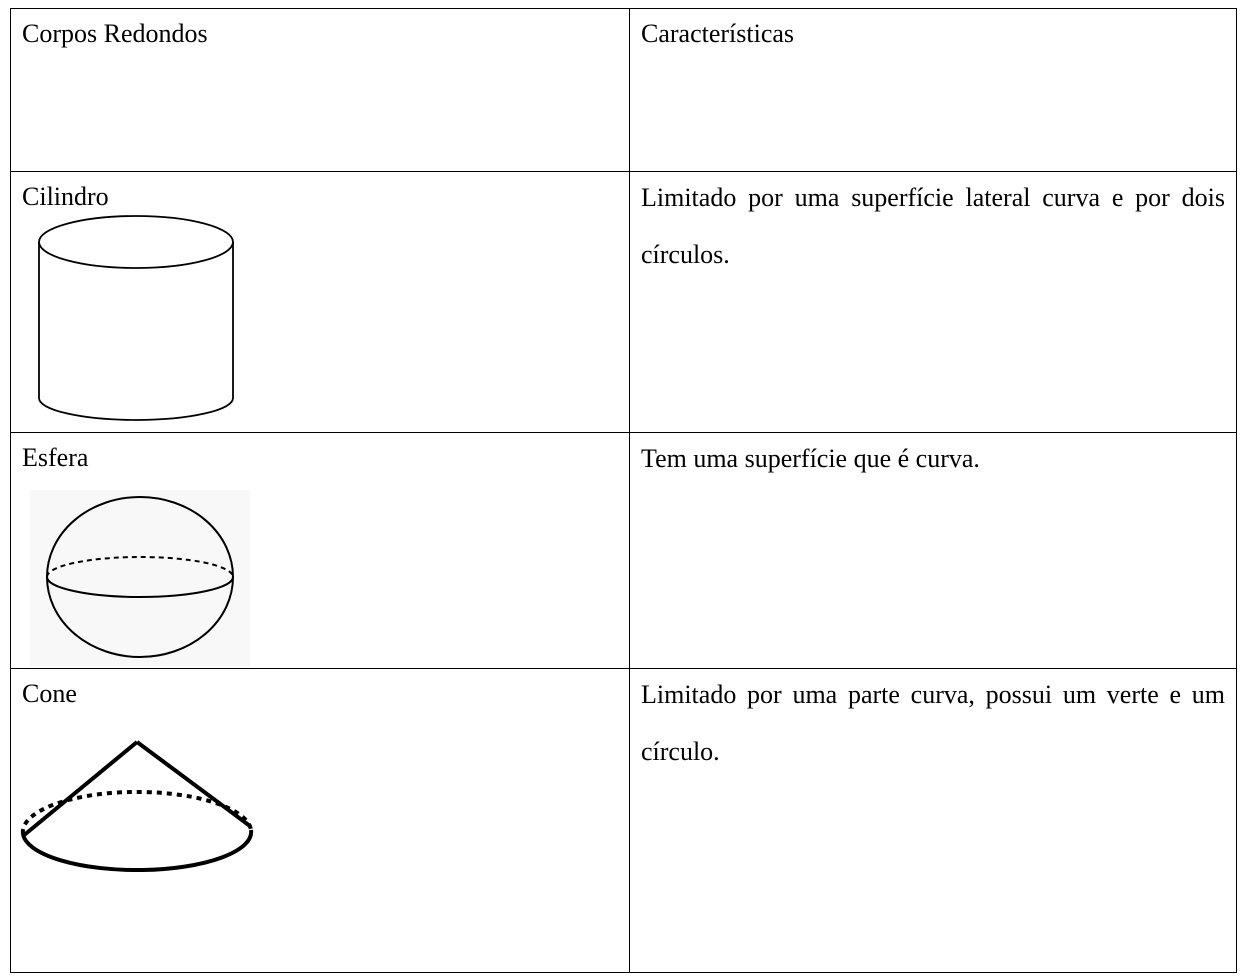  Describe the element at coordinates (810, 458) in the screenshot. I see `description: Tem uma superfície que é curva.` at that location.